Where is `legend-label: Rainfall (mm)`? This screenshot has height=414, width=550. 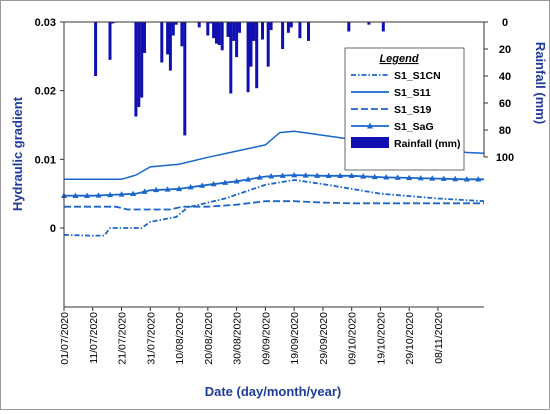 legend-label: Rainfall (mm) is located at coordinates (427, 144).